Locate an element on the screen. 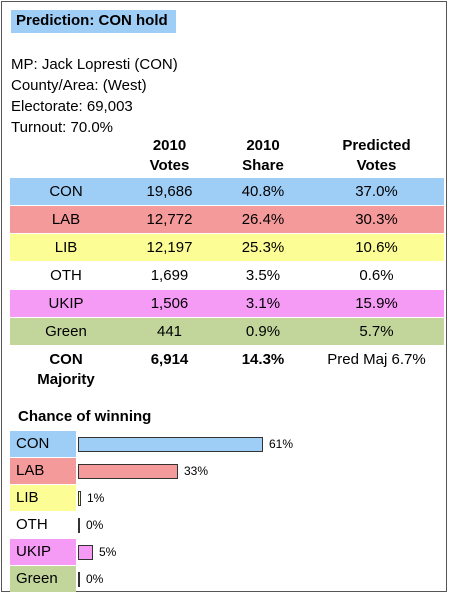 The image size is (450, 595). majority-label-line2: Majority is located at coordinates (66, 379).